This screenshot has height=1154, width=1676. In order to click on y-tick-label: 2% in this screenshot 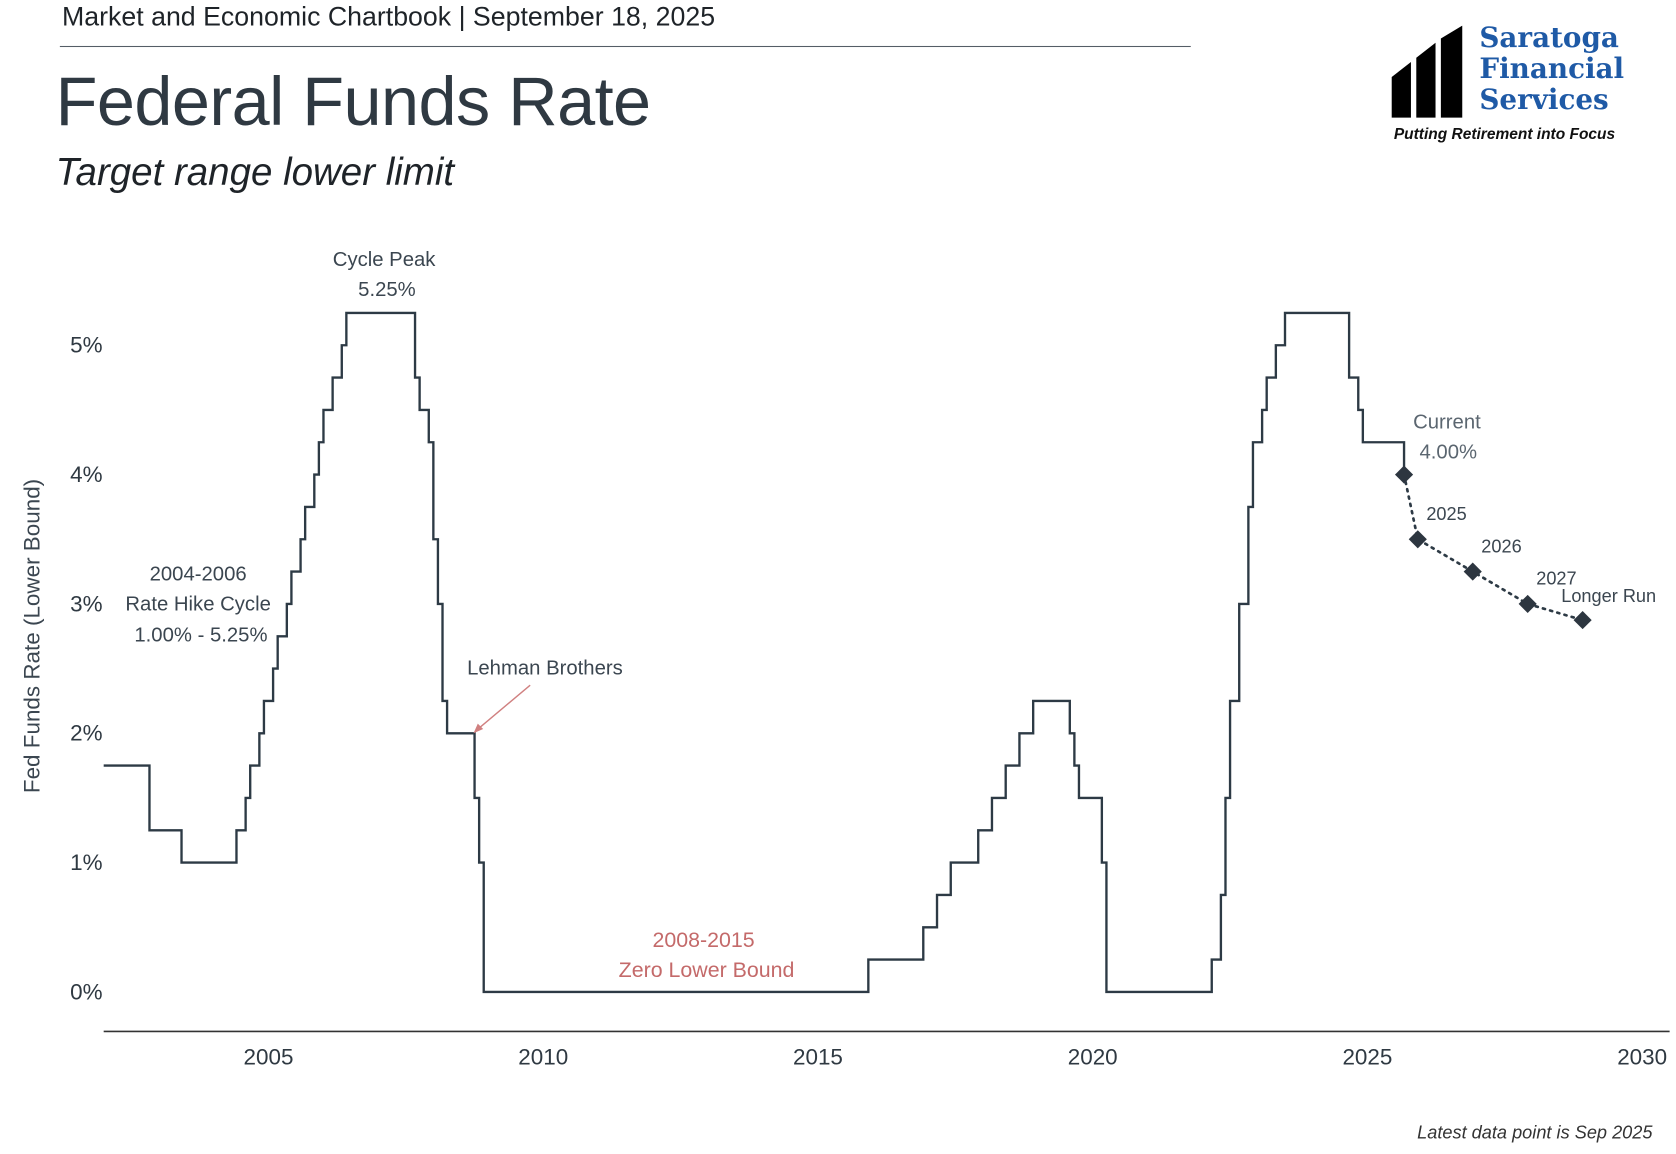, I will do `click(86, 733)`.